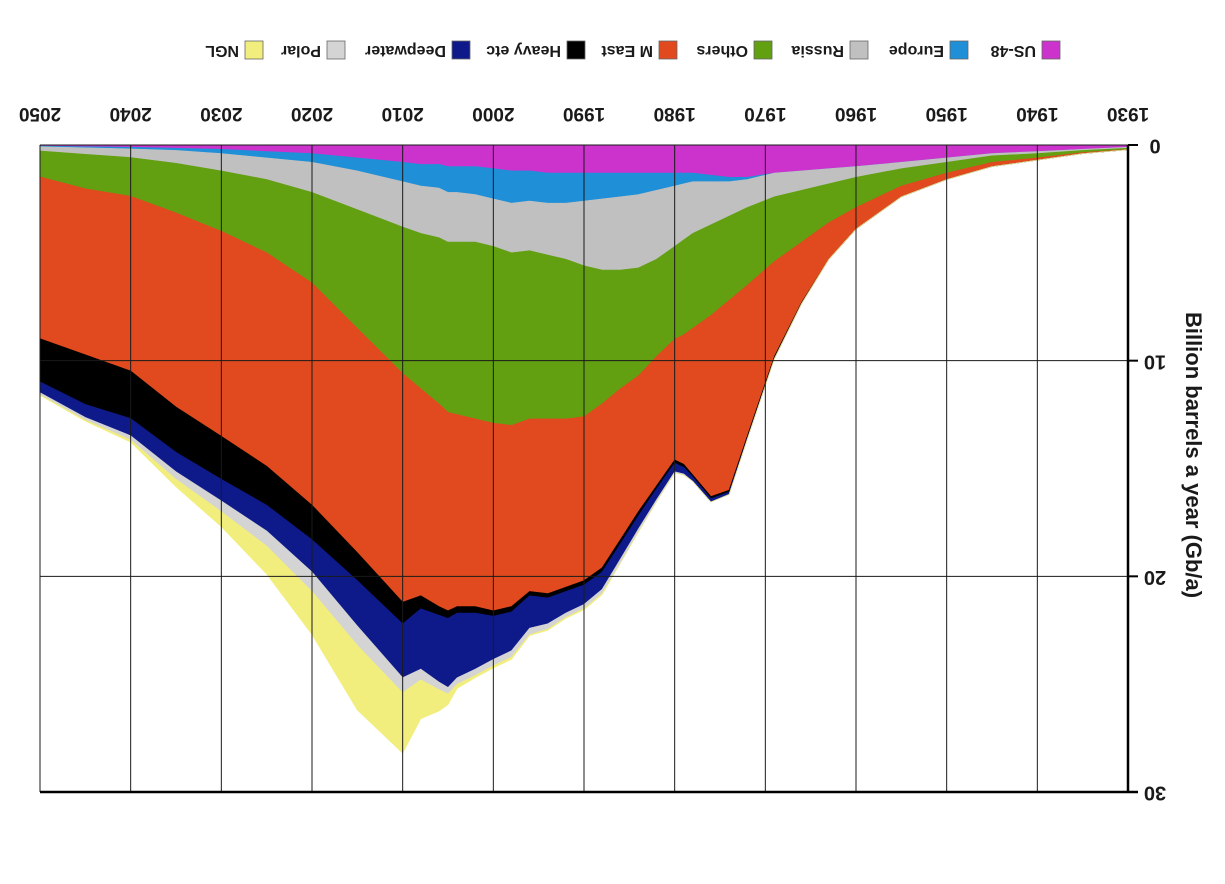 The height and width of the screenshot is (884, 1225). I want to click on x-tick-label: 1990, so click(584, 113).